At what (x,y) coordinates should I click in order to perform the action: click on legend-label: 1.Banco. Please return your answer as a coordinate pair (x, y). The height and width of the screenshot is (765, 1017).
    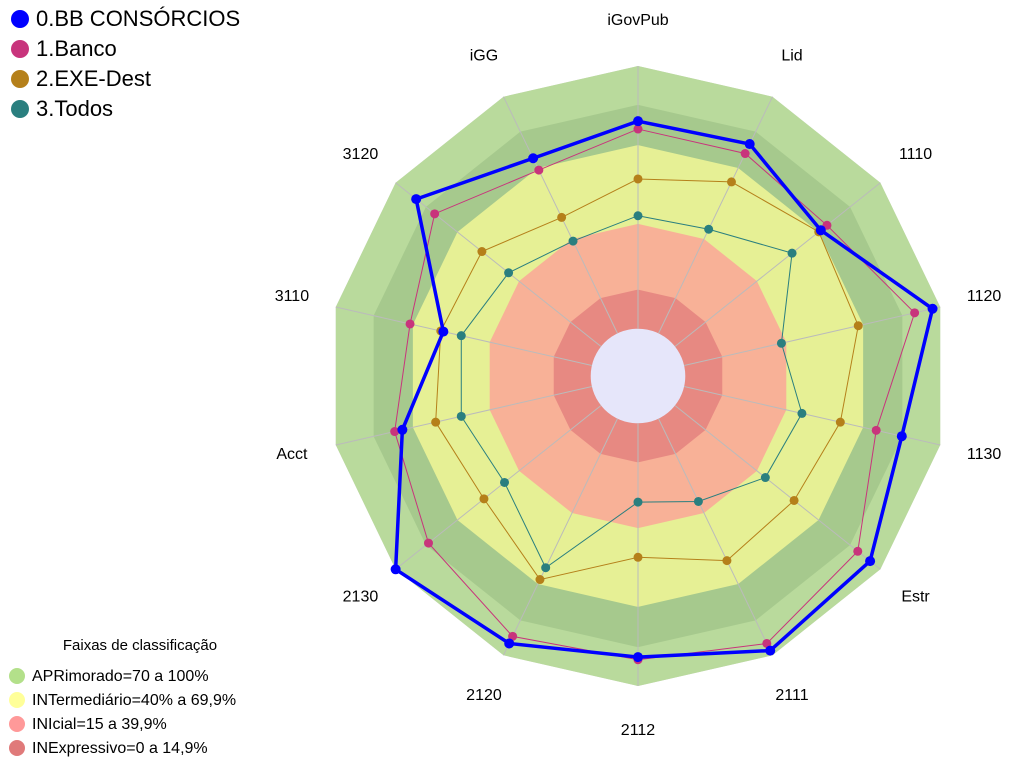
    Looking at the image, I should click on (76, 48).